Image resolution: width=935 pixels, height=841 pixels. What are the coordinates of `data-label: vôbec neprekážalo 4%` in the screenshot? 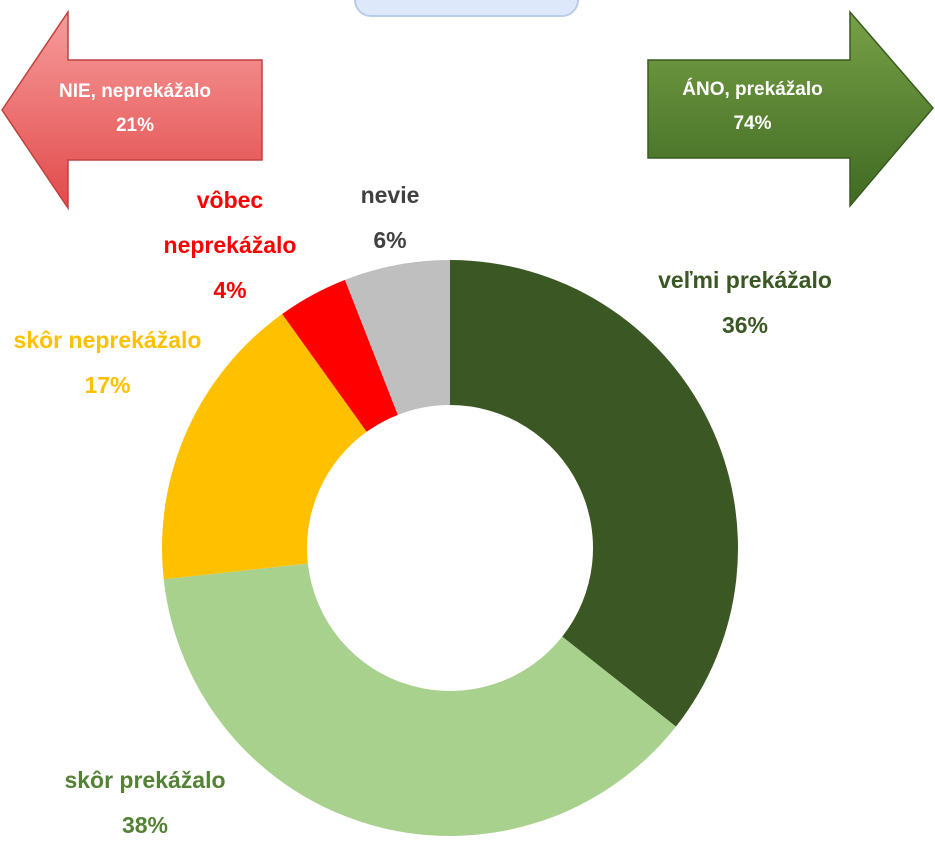 It's located at (230, 245).